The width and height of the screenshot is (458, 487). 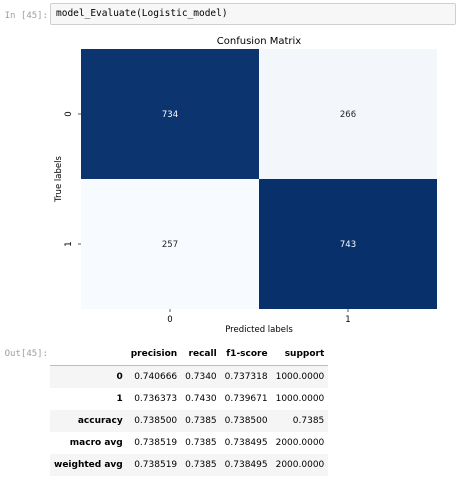 I want to click on code-cell: model_Evaluate(Logistic_model), so click(x=253, y=14).